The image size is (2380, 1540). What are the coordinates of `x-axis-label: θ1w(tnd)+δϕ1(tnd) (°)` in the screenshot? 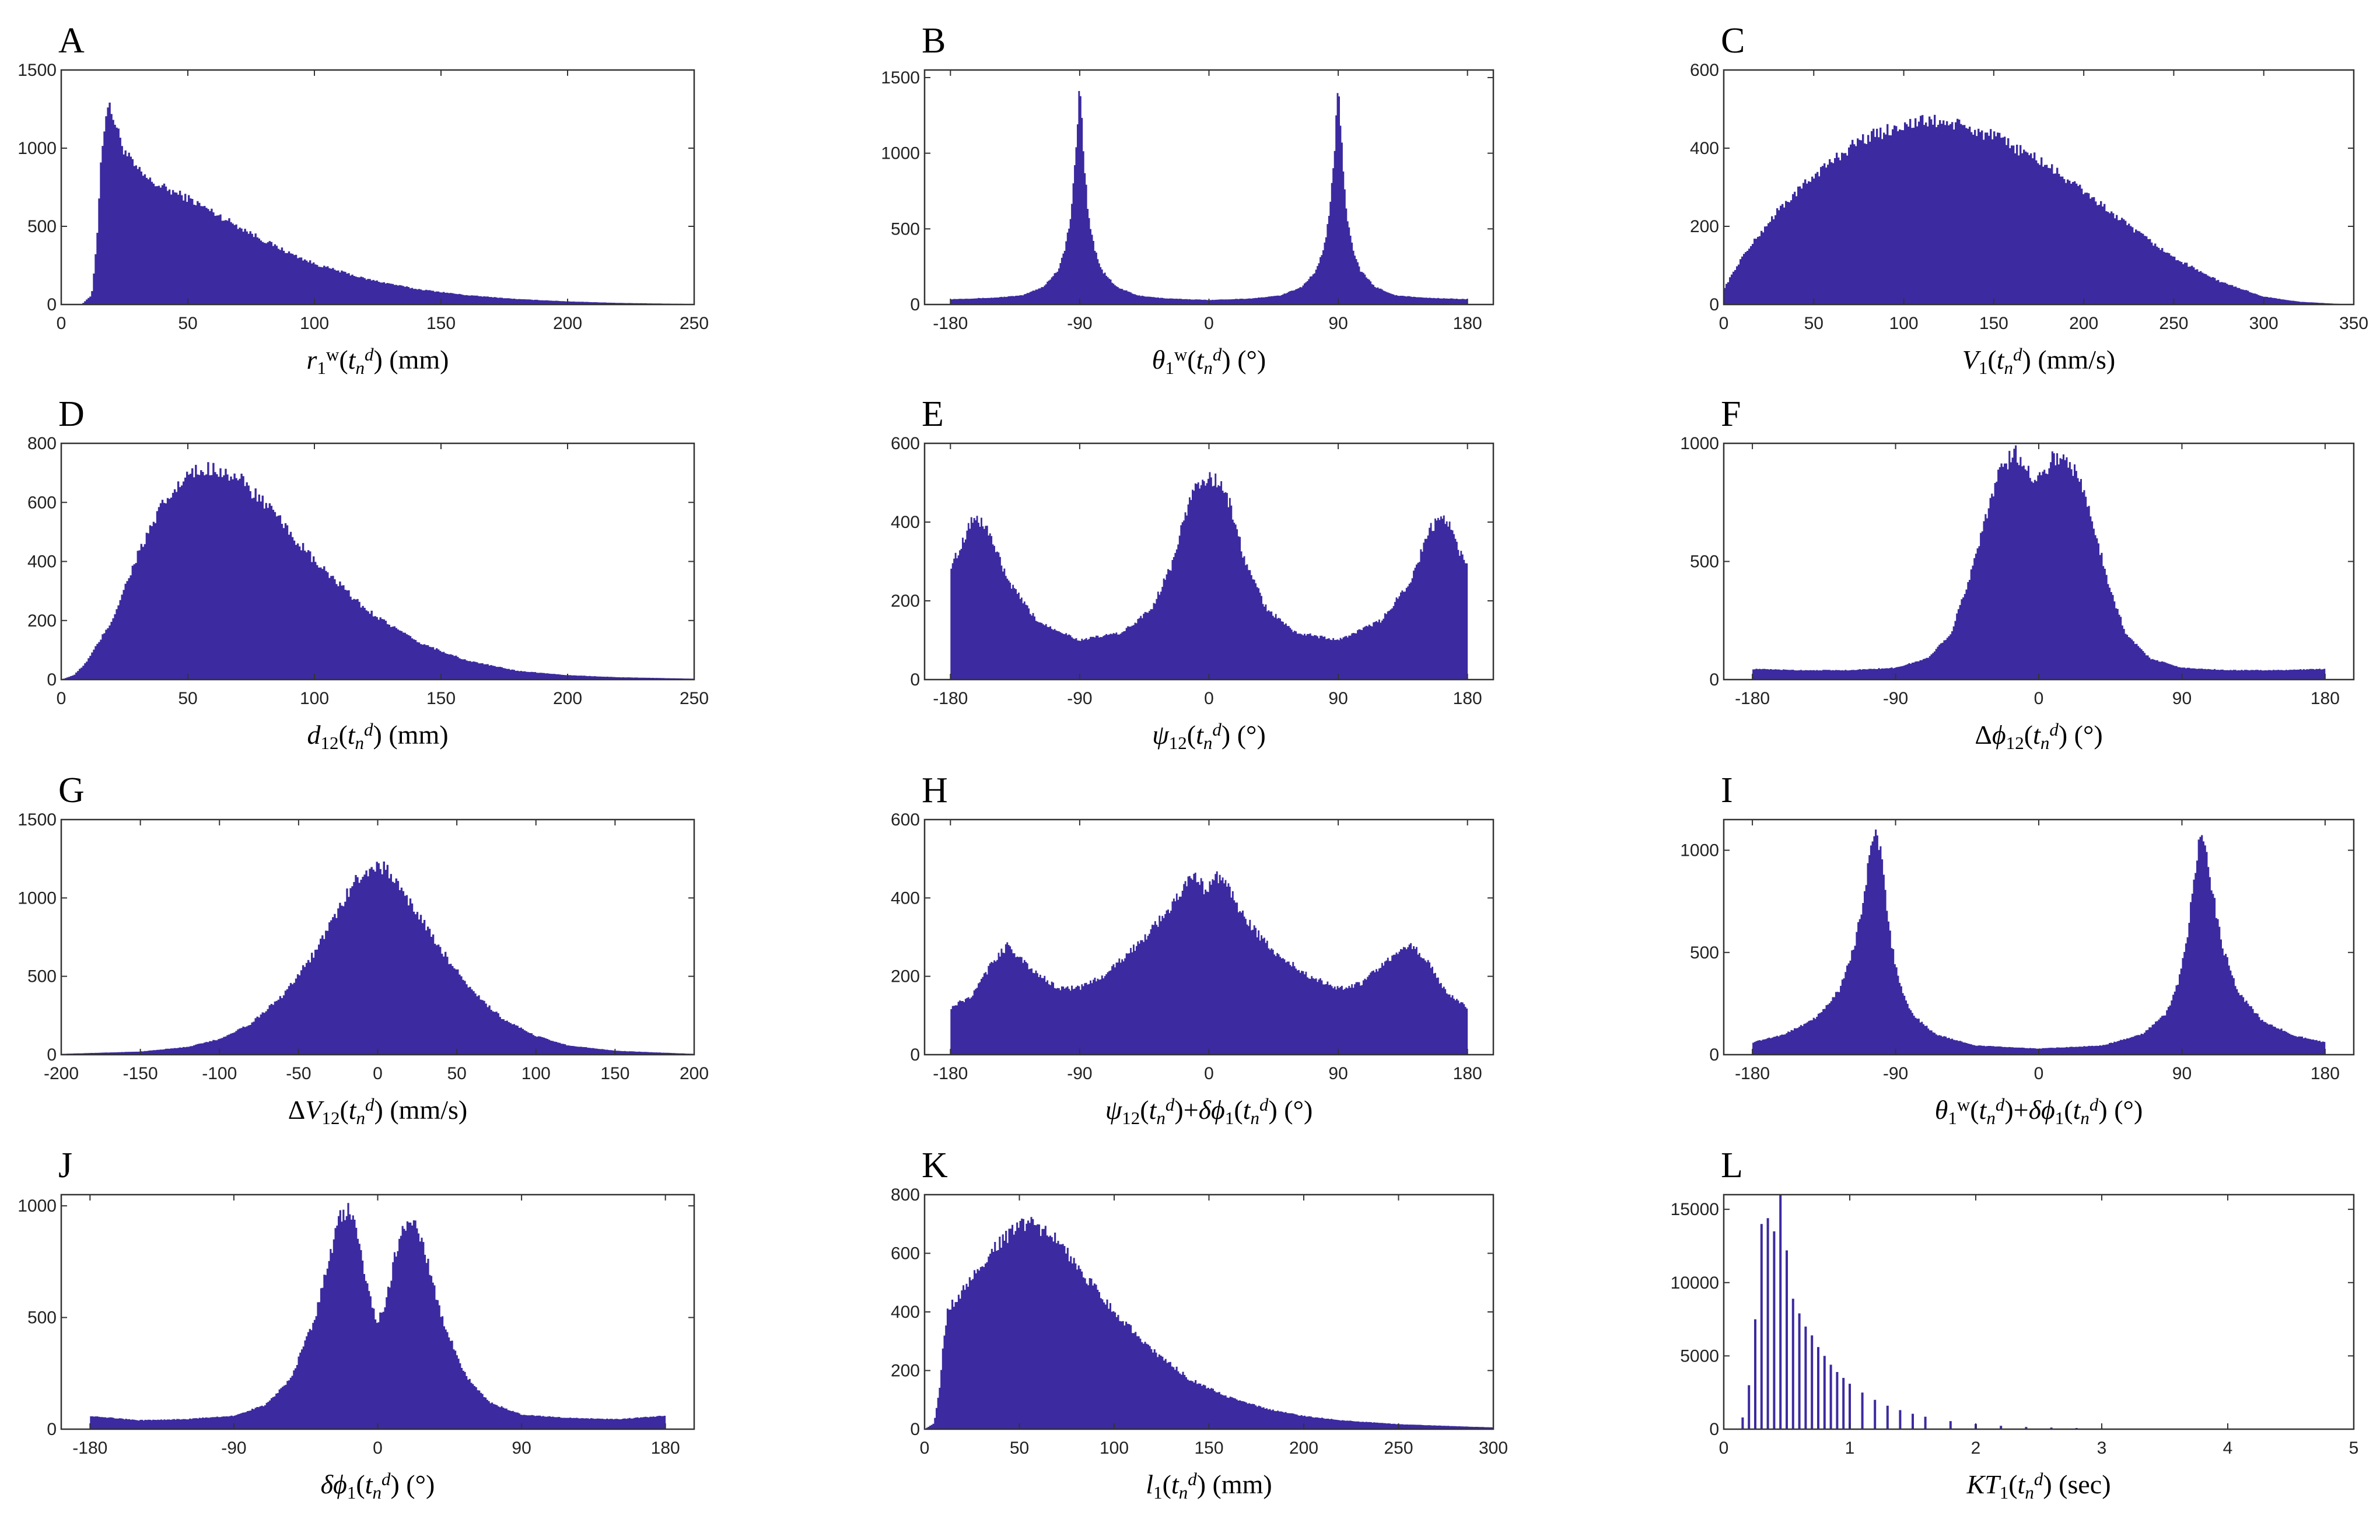 It's located at (2039, 1111).